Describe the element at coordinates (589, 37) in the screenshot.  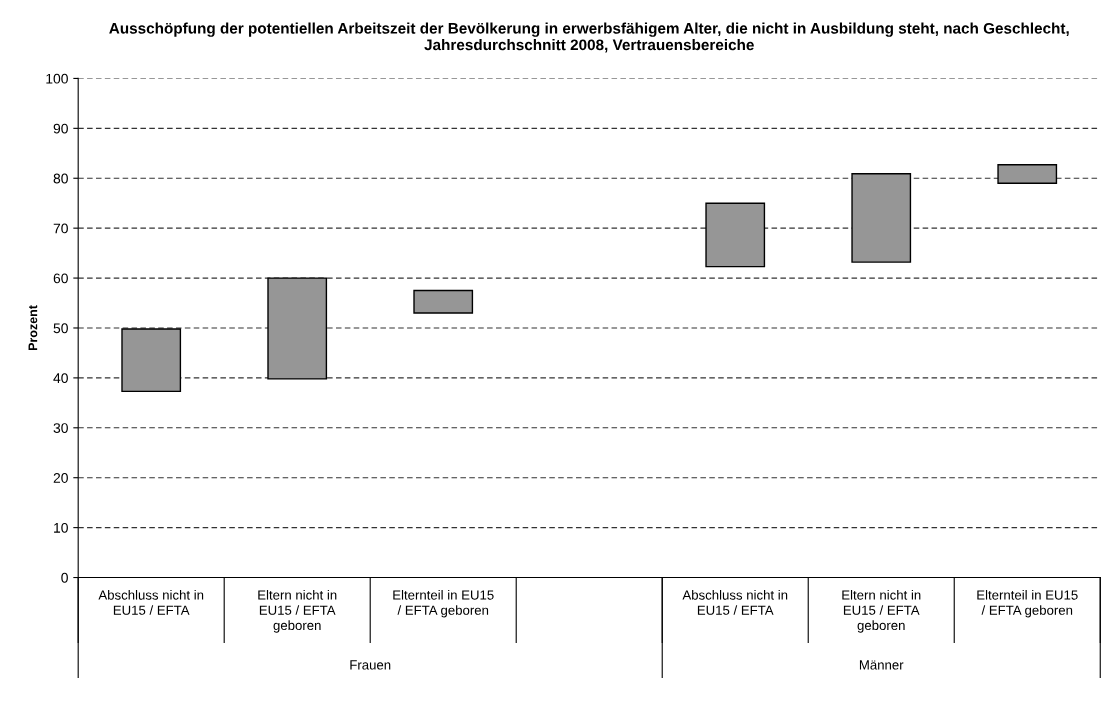
I see `chart-title: Ausschöpfung der potentiellen Arbeitszeit der Bevölkerung in erwerbsfähigem Alter, die nicht in Ausbildung steht, nach Geschlecht, Jahresdurchschnitt 2008, Vertrauensbereiche` at that location.